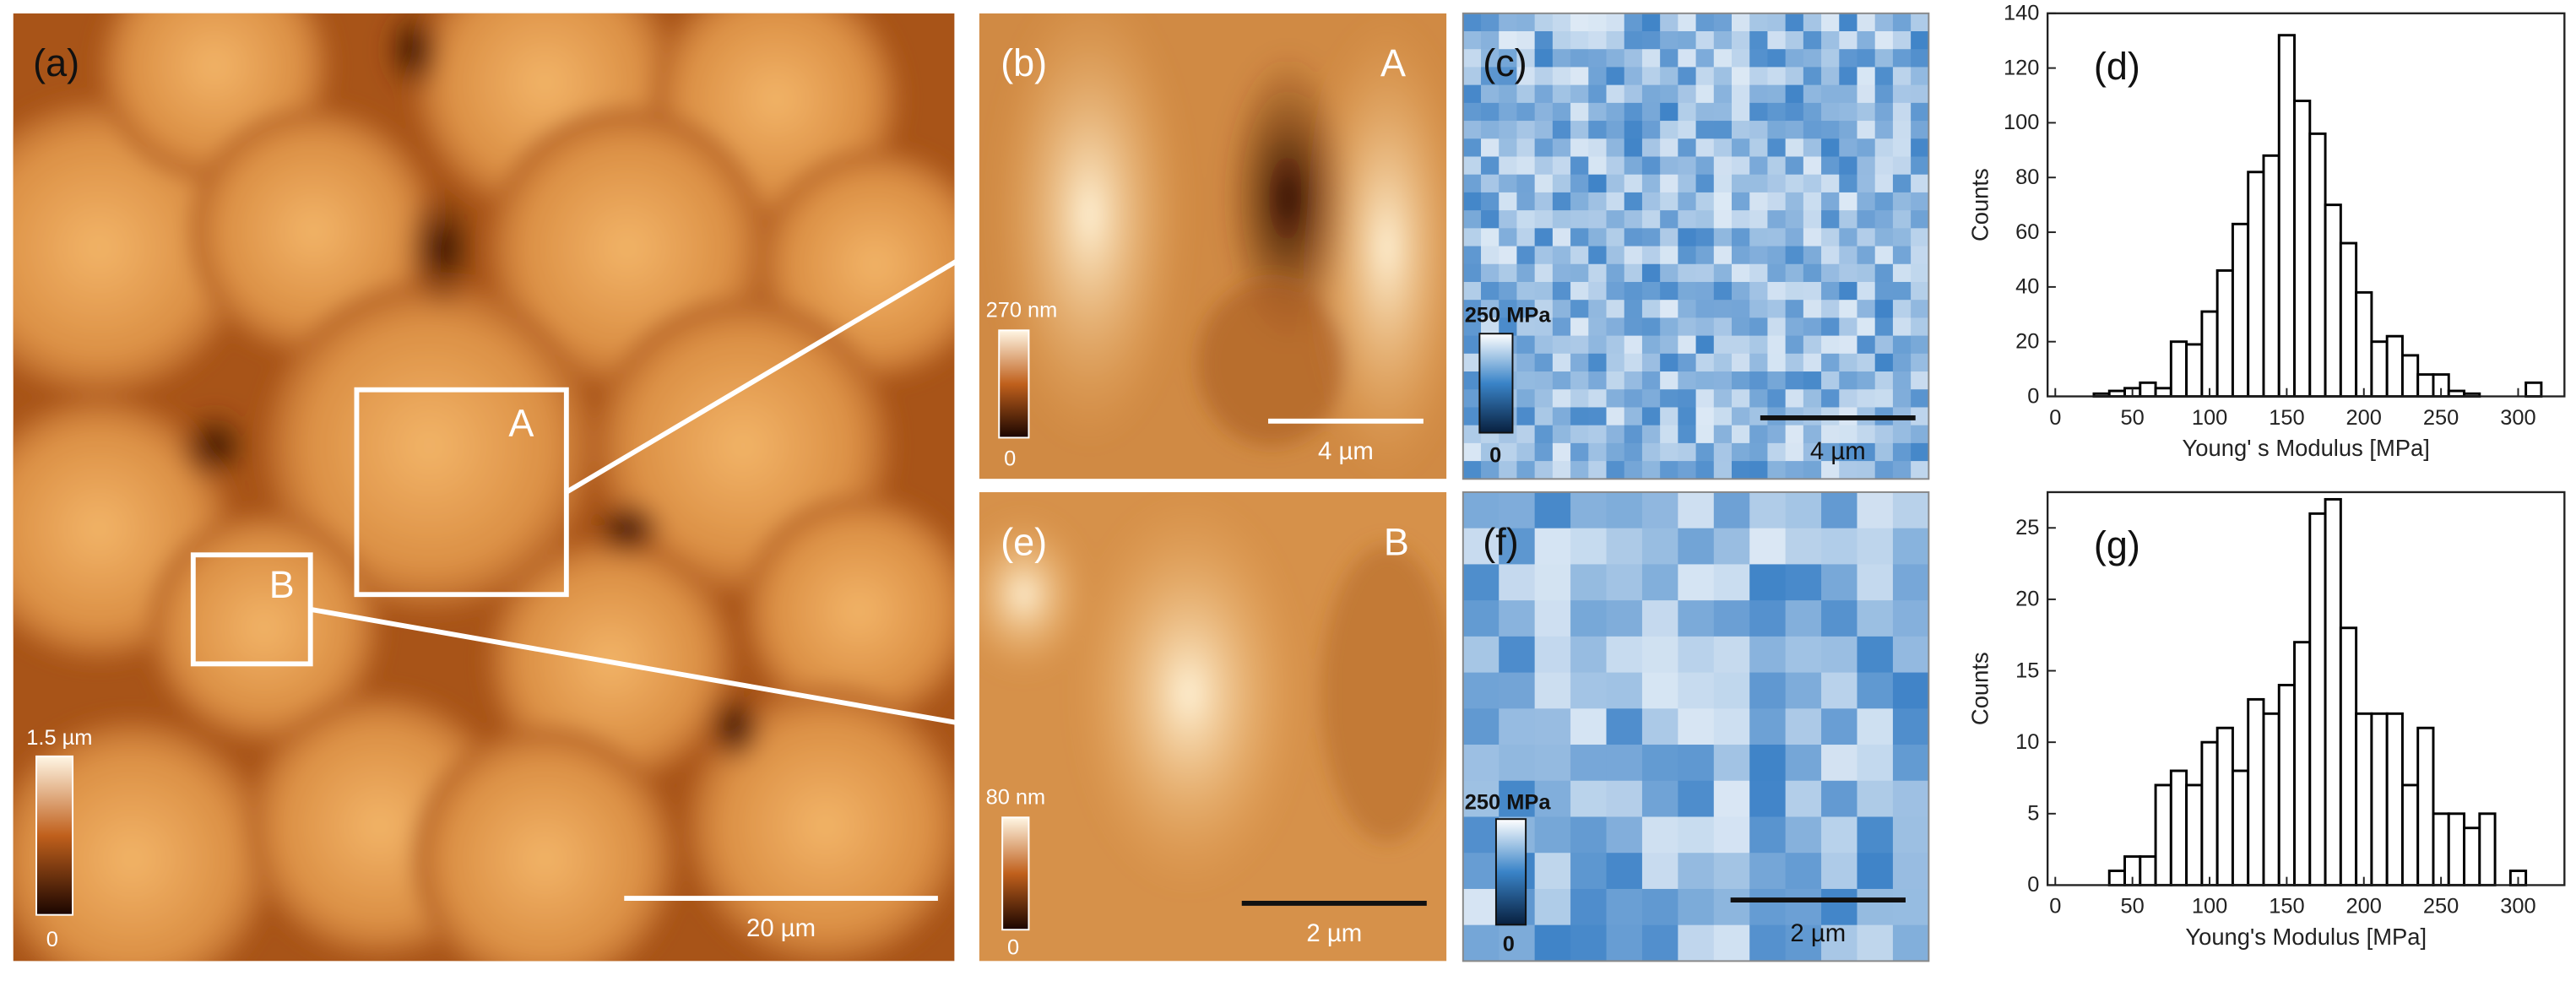 This screenshot has height=981, width=2576. I want to click on y-tick-label: 0, so click(2033, 396).